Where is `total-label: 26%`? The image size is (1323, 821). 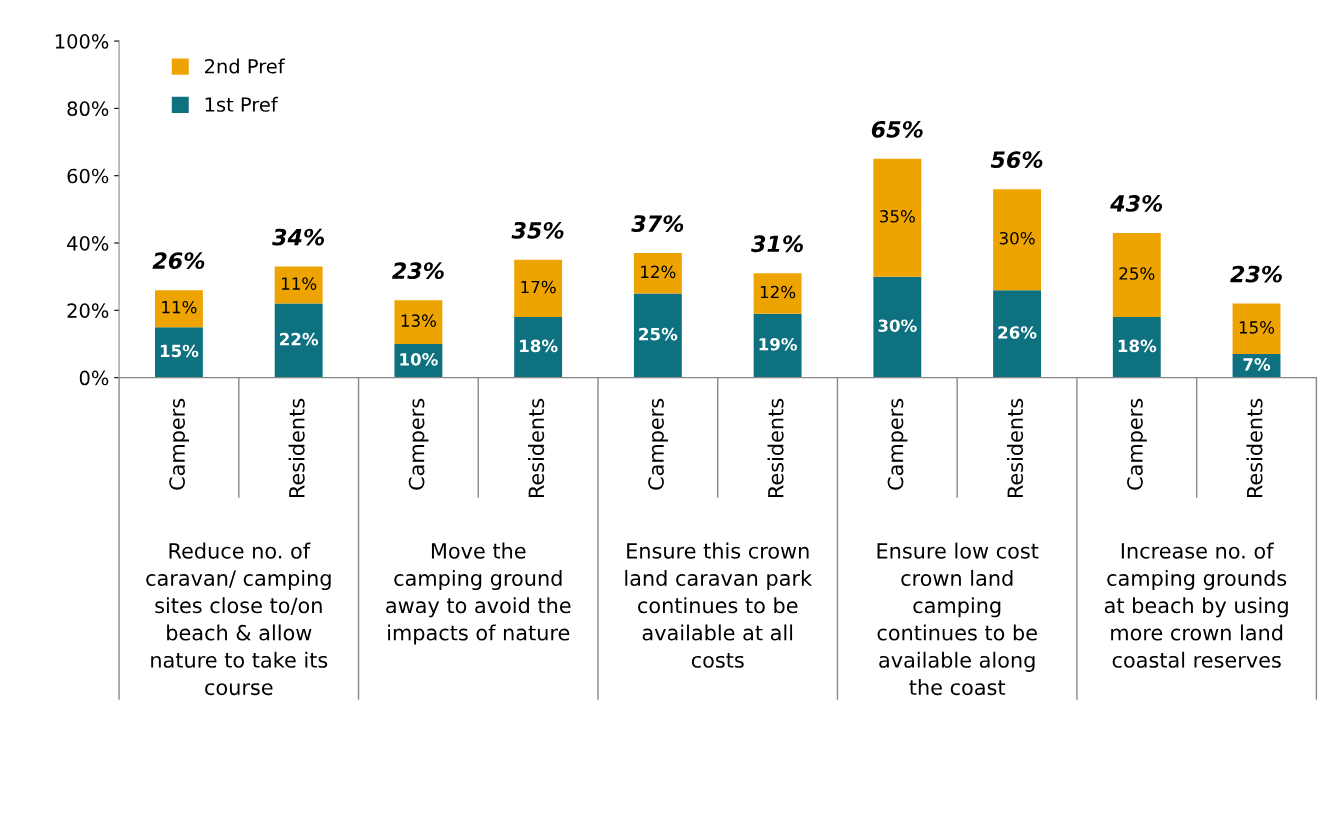
total-label: 26% is located at coordinates (178, 261).